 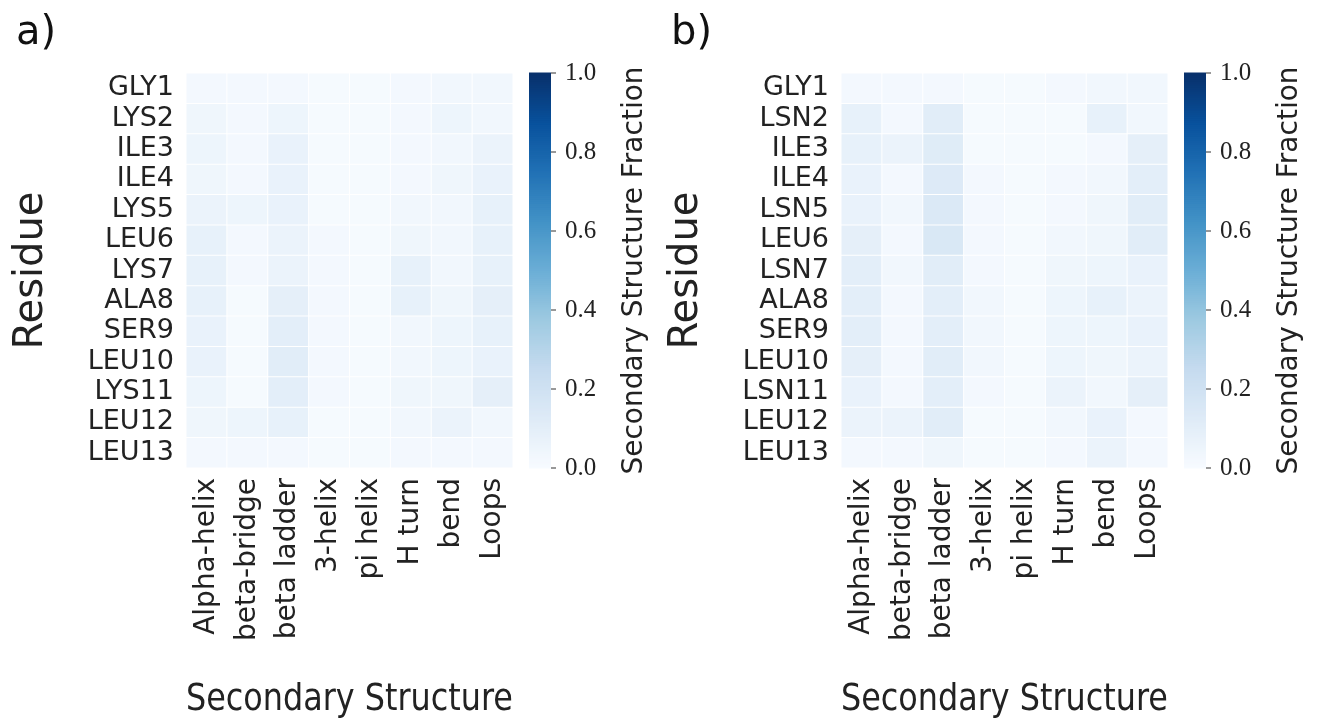 I want to click on y-tick-label: LSN5, so click(x=794, y=207).